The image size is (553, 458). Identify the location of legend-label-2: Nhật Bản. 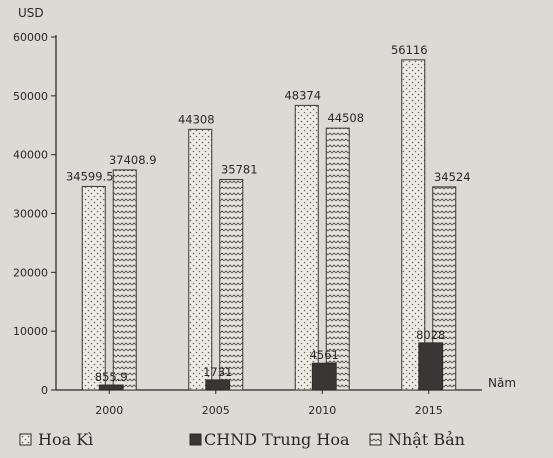
(426, 439).